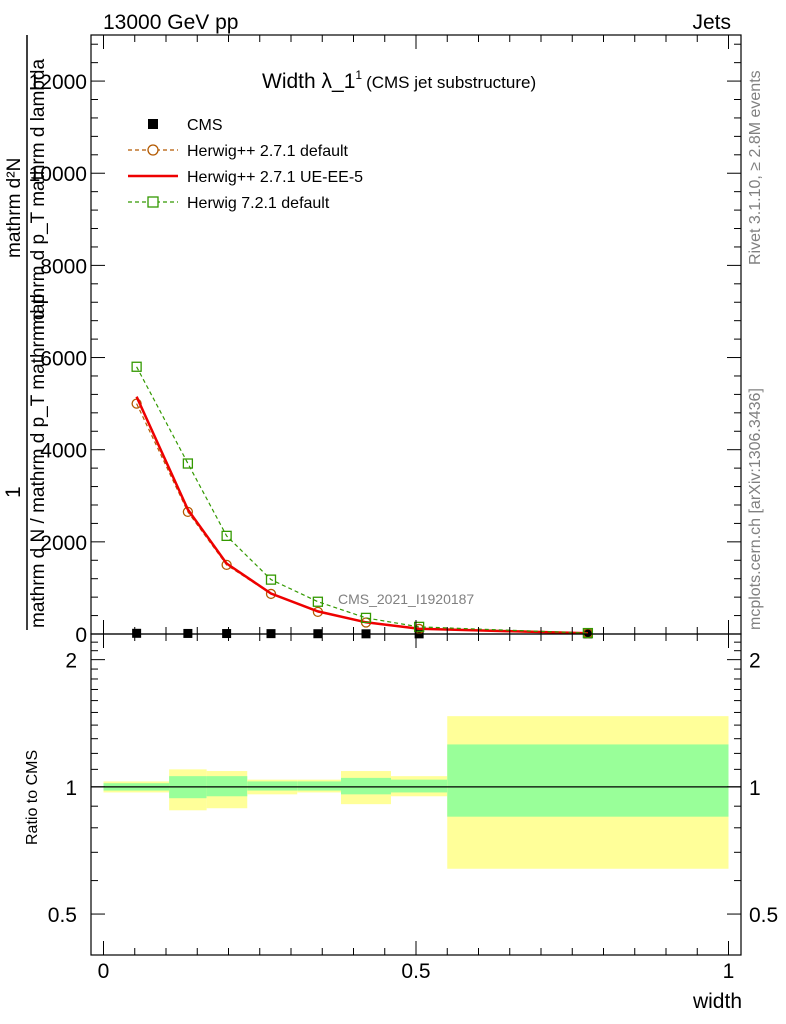  I want to click on ratio-ytick-label: 2, so click(71, 661).